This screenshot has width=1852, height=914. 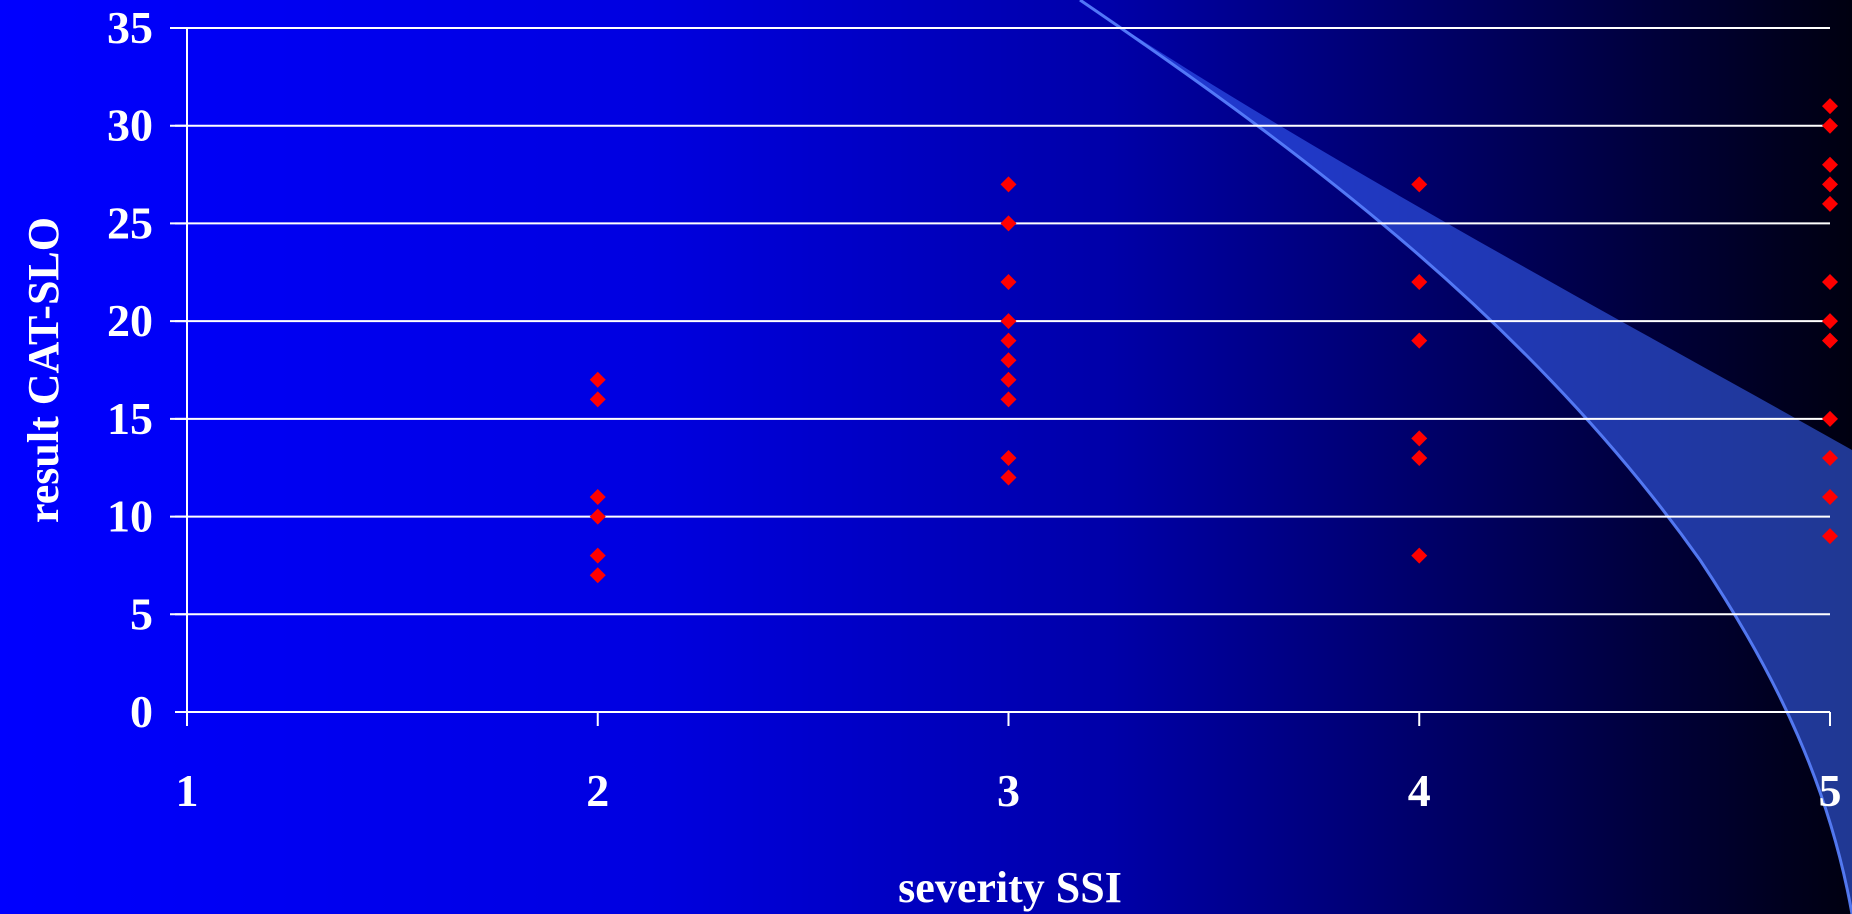 I want to click on x-axis-title: severity SSI, so click(x=1010, y=887).